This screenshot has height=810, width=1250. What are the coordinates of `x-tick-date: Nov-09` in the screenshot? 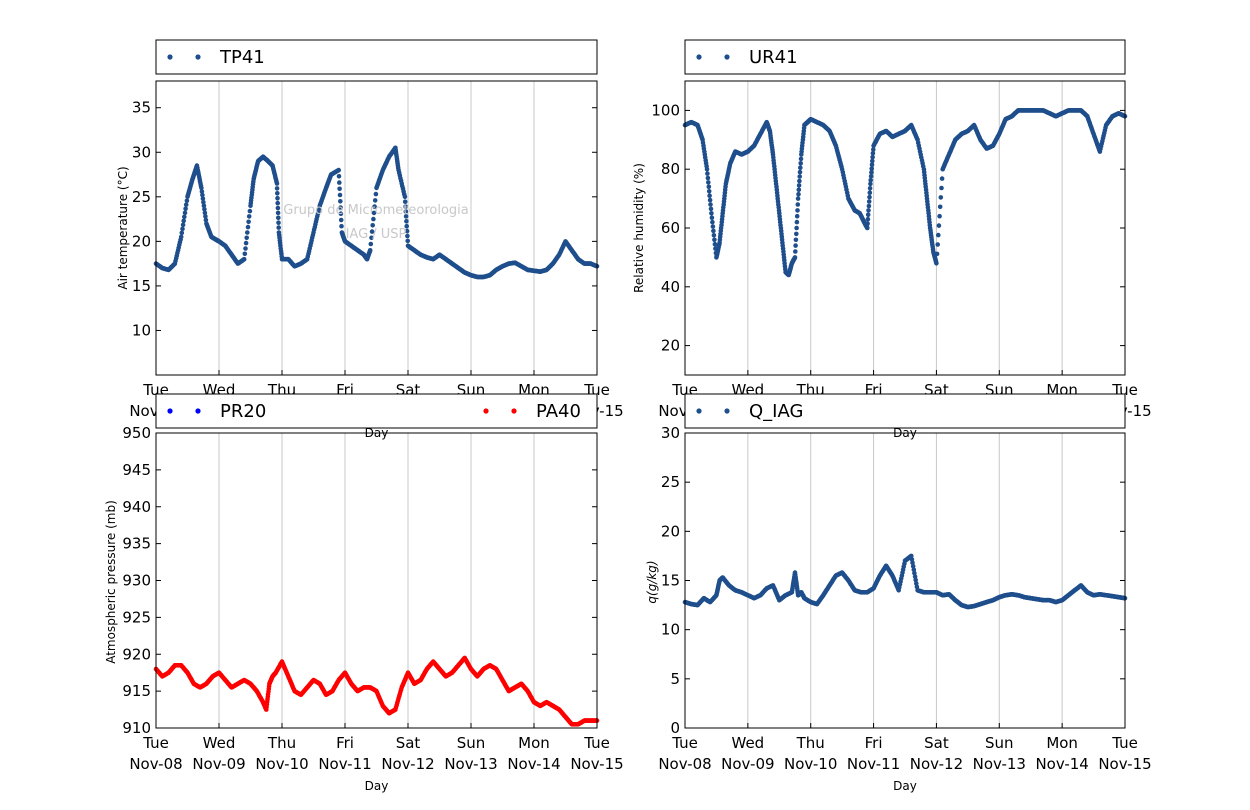 It's located at (747, 764).